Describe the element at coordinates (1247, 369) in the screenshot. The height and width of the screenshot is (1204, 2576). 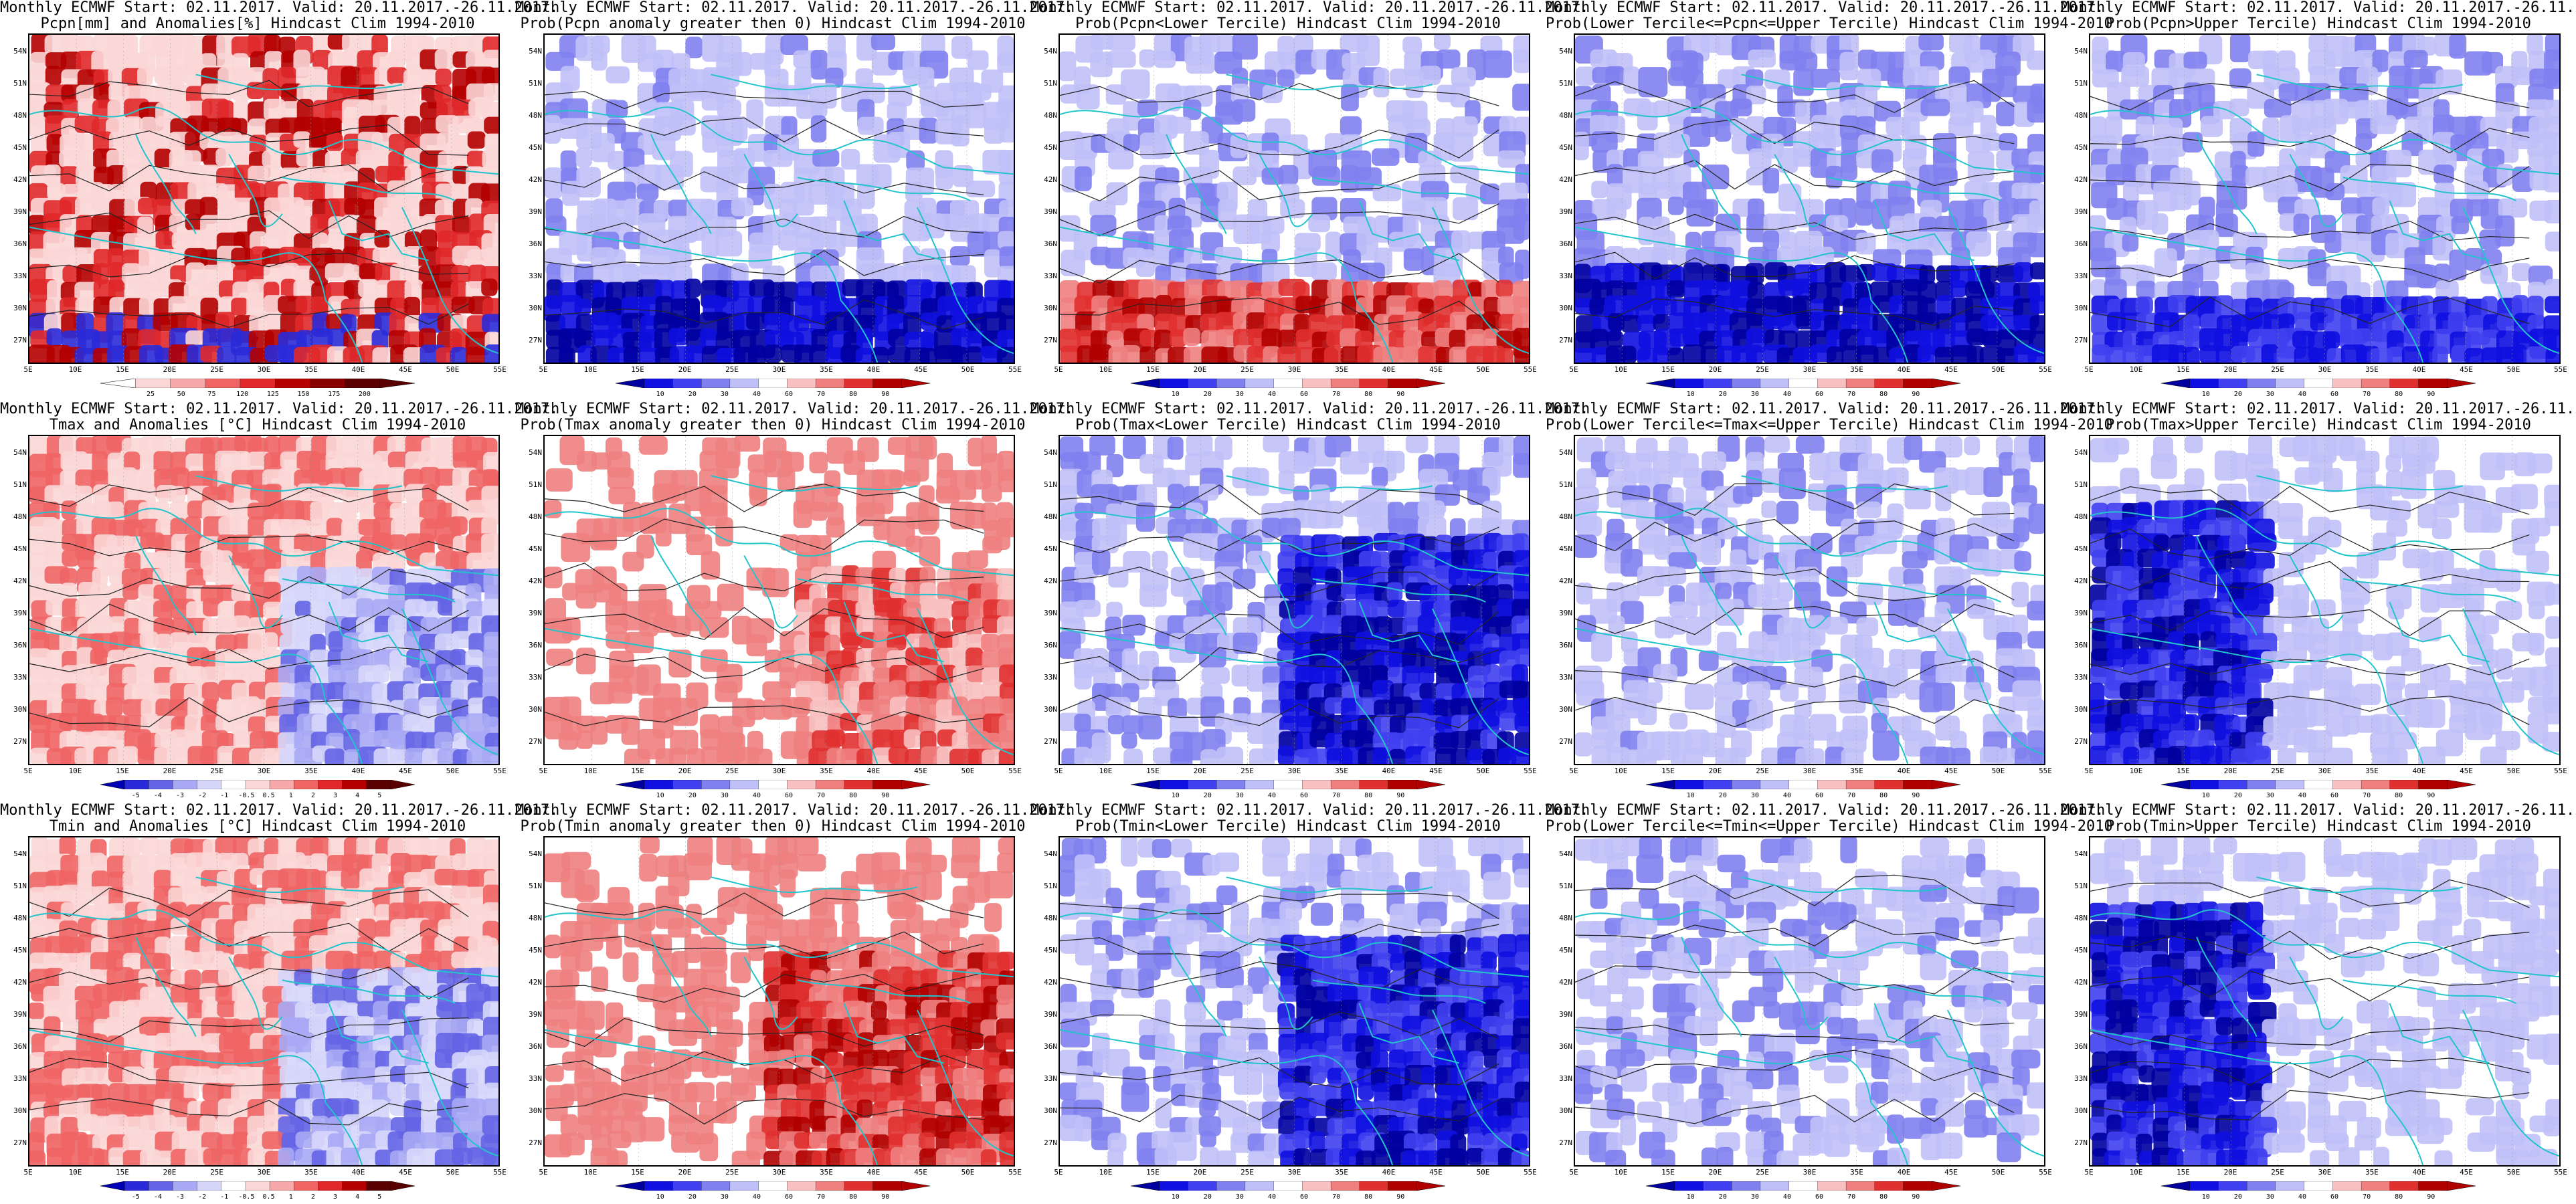
I see `longitude-label: 25E` at that location.